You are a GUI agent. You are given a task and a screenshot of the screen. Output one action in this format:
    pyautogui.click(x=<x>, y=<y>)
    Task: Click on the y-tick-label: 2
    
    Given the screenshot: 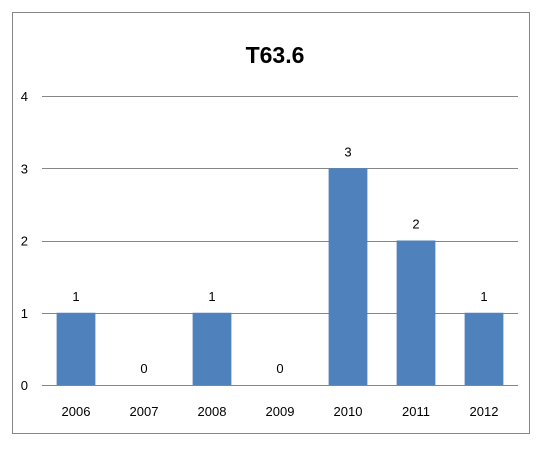 What is the action you would take?
    pyautogui.click(x=24, y=241)
    